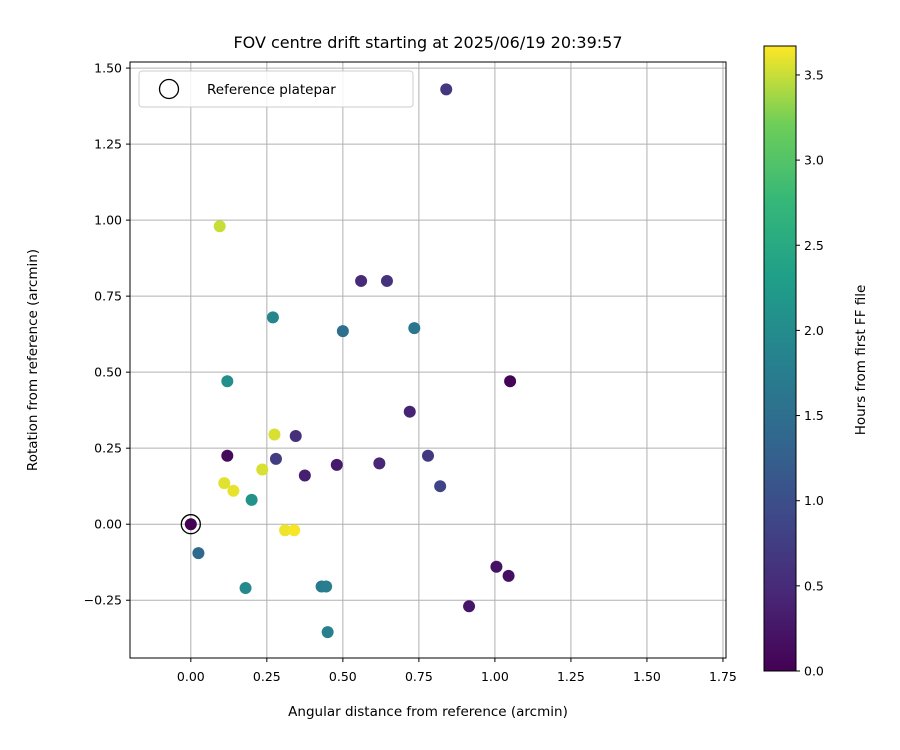 This screenshot has width=900, height=750. Describe the element at coordinates (861, 360) in the screenshot. I see `colorbar-label: Hours from first FF file` at that location.